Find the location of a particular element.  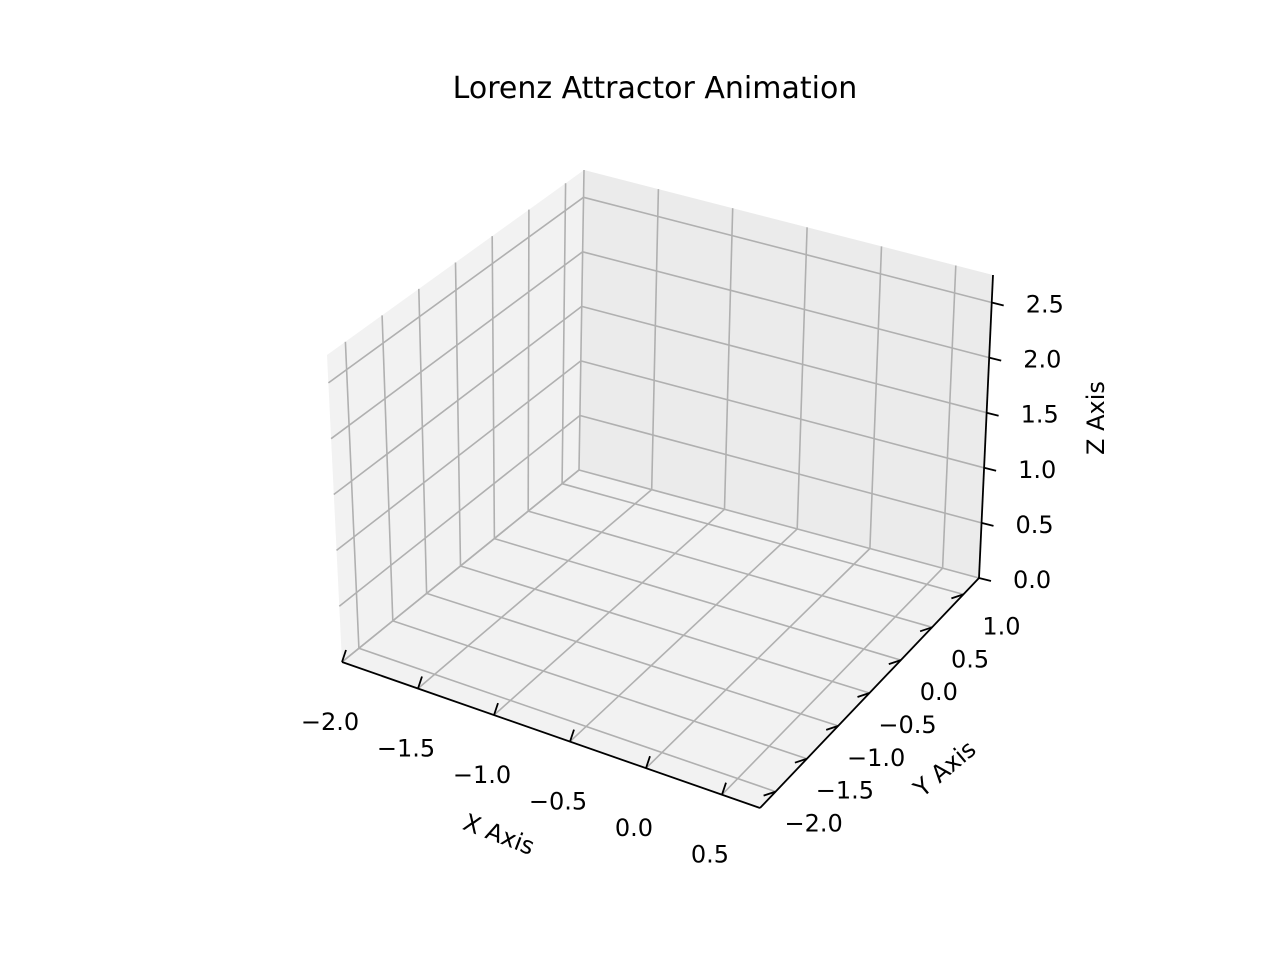

y-tick-label: 1.0 is located at coordinates (1001, 626).